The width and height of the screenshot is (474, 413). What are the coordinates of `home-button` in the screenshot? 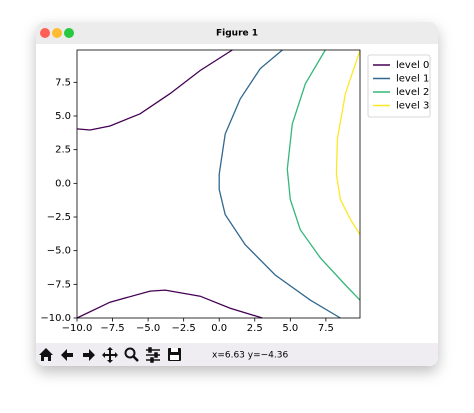 It's located at (46, 354).